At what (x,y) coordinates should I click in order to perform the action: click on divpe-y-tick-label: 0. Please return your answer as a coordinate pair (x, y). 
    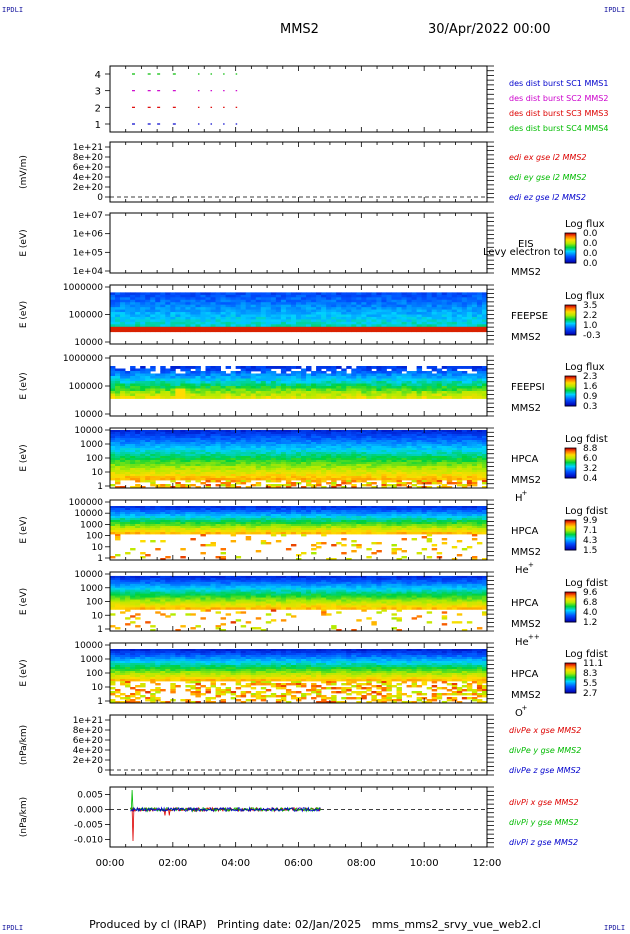
    Looking at the image, I should click on (100, 771).